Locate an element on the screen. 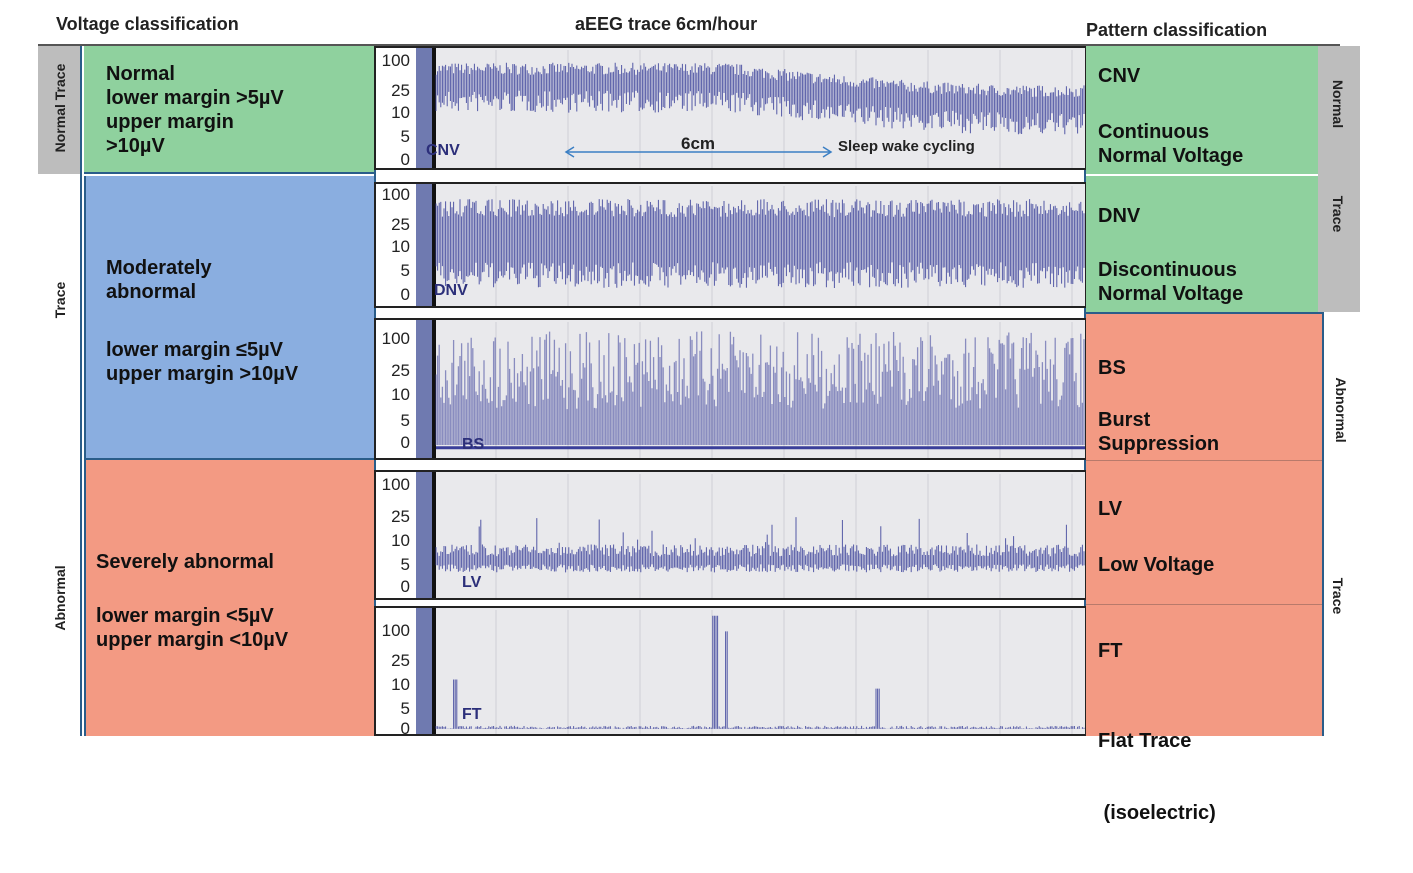  top-divider is located at coordinates (689, 45).